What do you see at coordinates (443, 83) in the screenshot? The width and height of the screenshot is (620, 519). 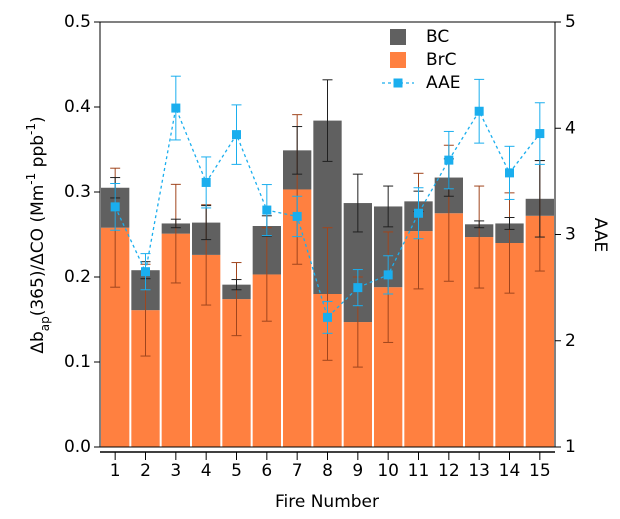 I see `legend-label: AAE` at bounding box center [443, 83].